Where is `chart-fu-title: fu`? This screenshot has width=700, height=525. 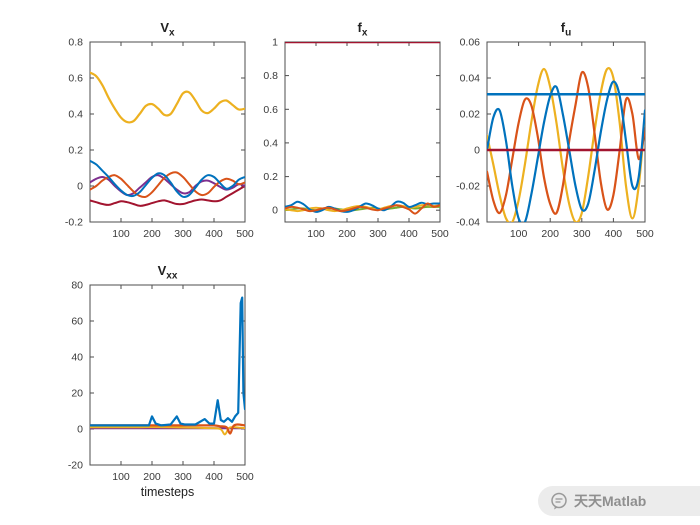
chart-fu-title: fu is located at coordinates (566, 29).